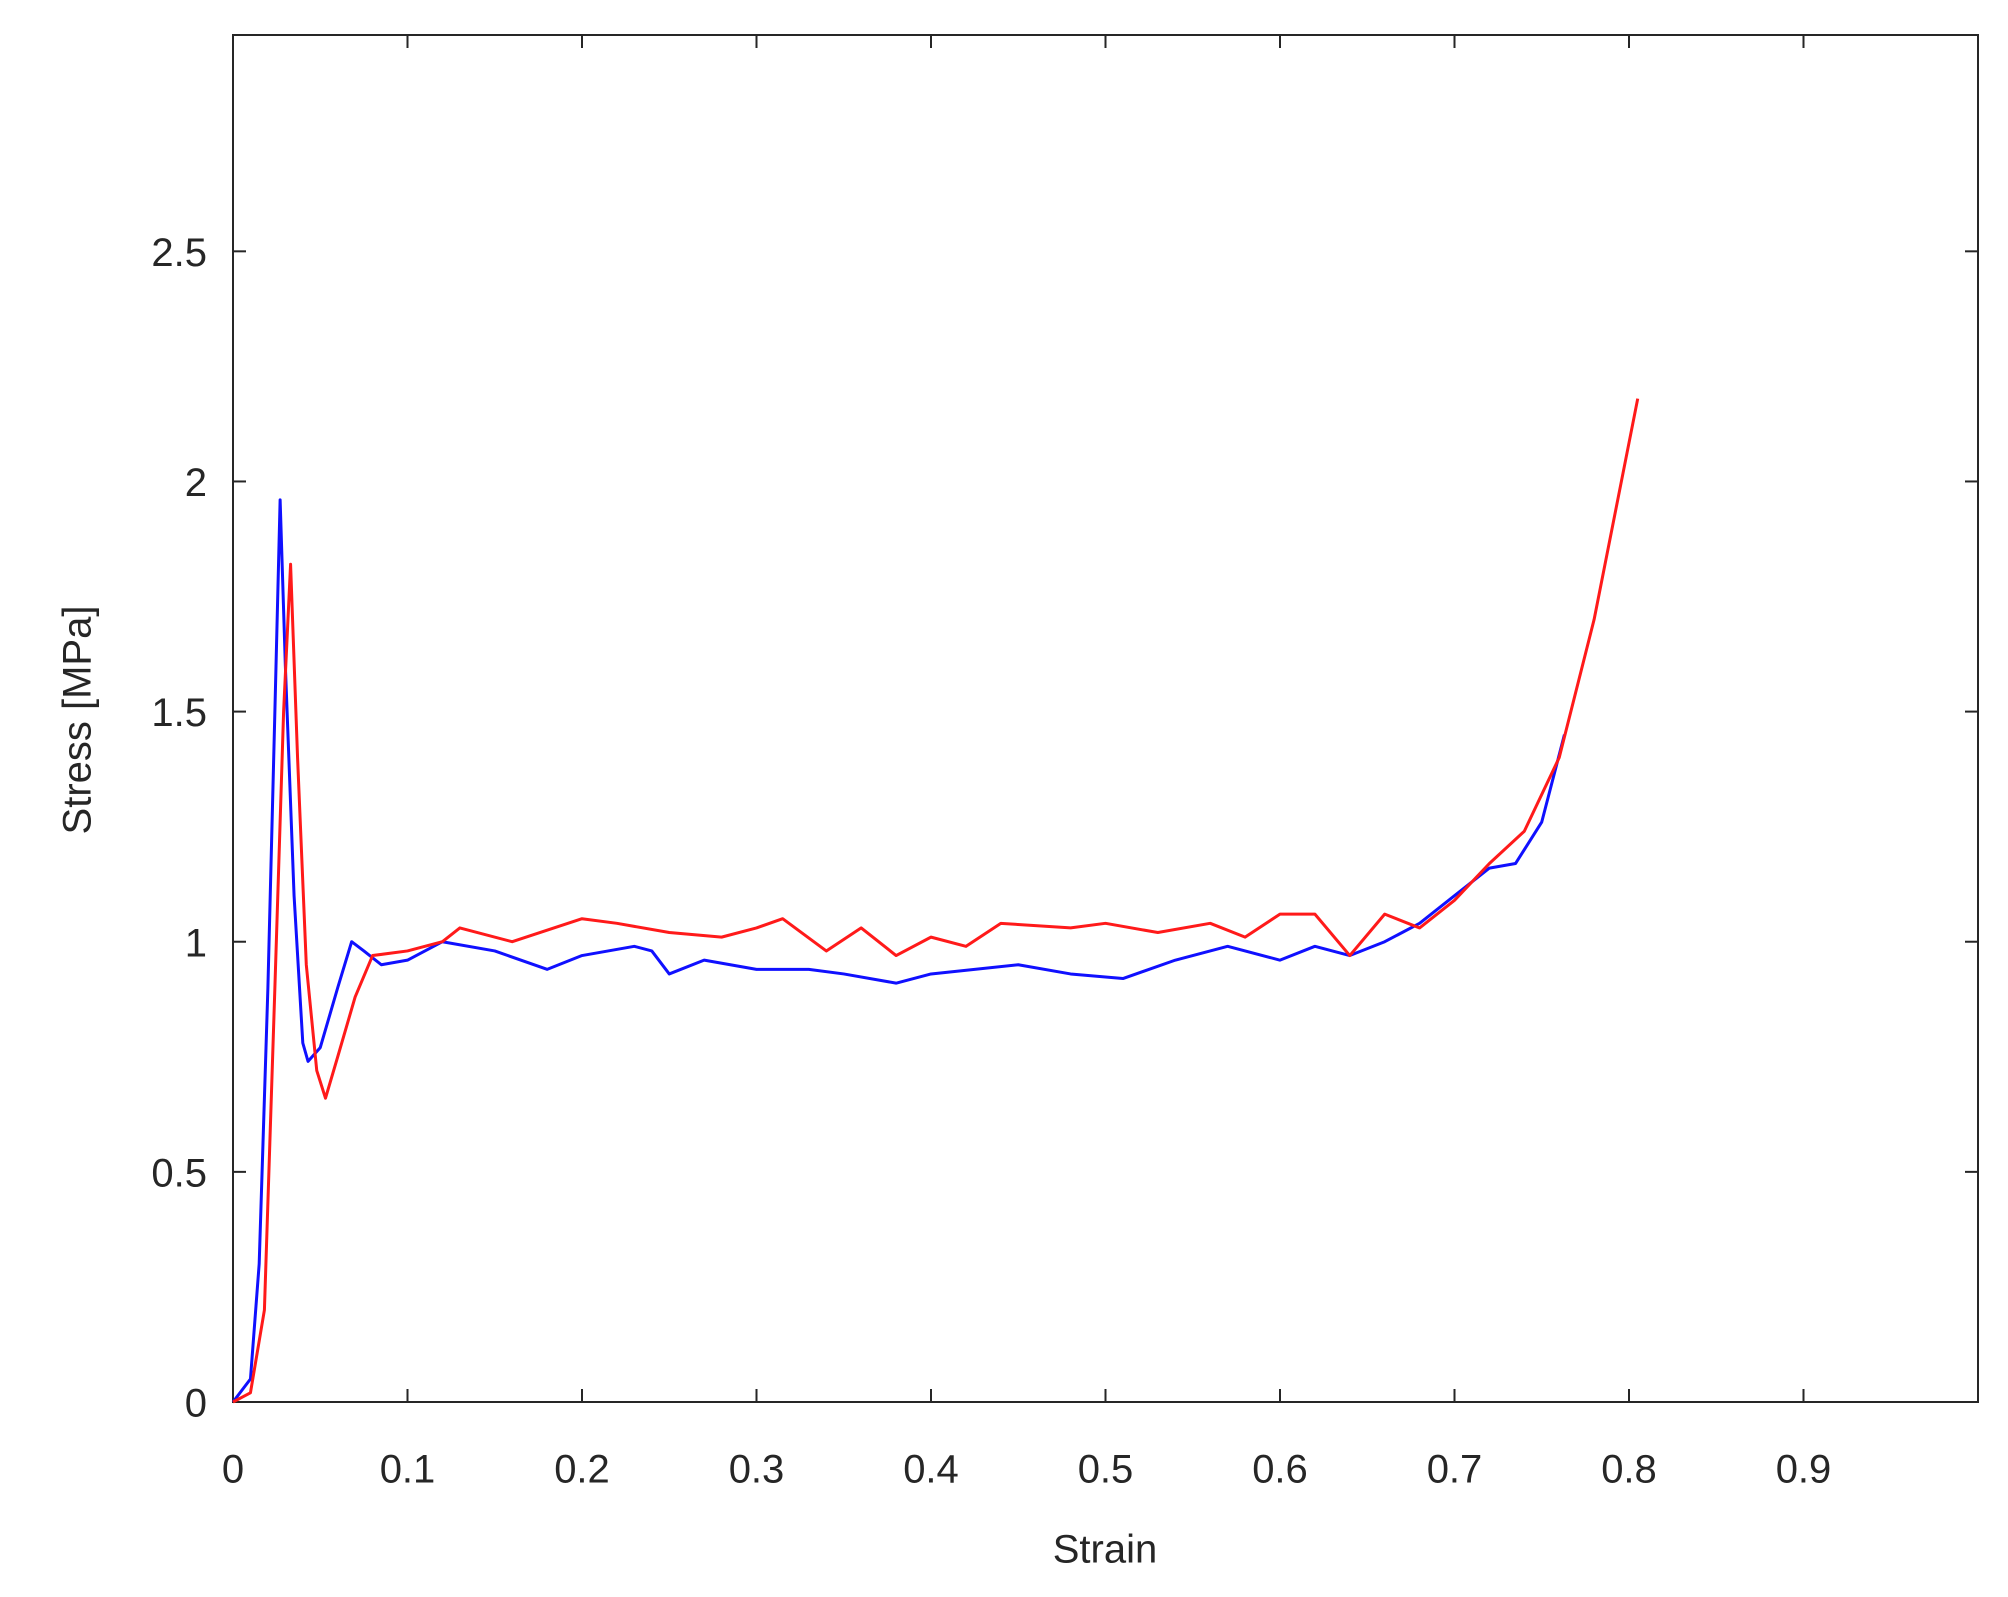  I want to click on x-tick-label: 0.3, so click(757, 1470).